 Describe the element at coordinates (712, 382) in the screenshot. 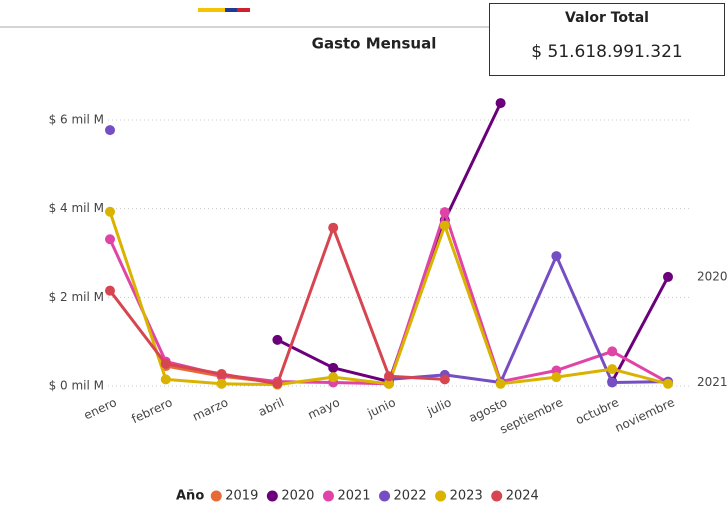

I see `end-label: 2021` at that location.